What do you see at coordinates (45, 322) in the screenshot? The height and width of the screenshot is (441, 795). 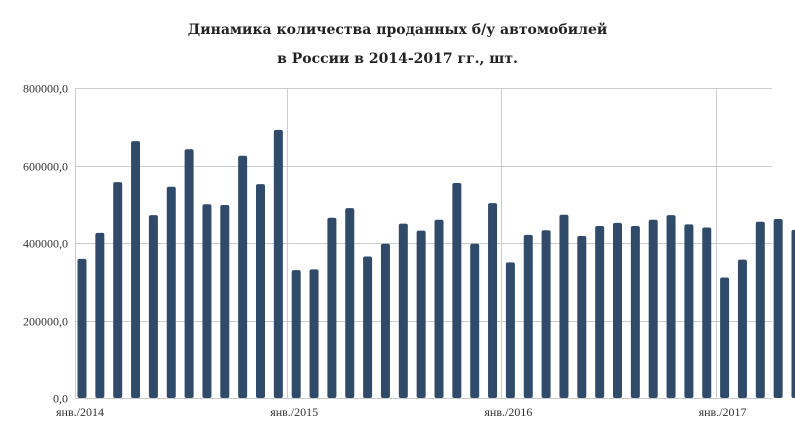 I see `y-tick-label: 200000,0` at bounding box center [45, 322].